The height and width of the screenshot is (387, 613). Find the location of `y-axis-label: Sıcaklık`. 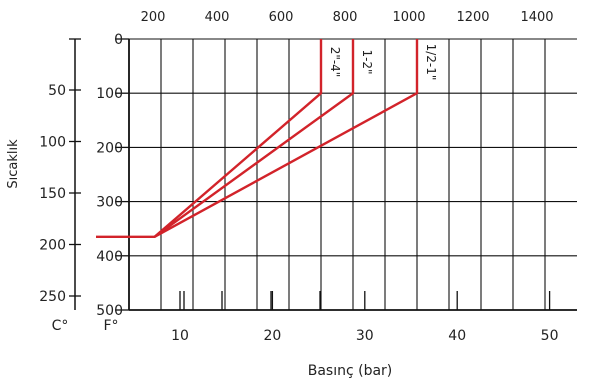

y-axis-label: Sıcaklık is located at coordinates (13, 164).